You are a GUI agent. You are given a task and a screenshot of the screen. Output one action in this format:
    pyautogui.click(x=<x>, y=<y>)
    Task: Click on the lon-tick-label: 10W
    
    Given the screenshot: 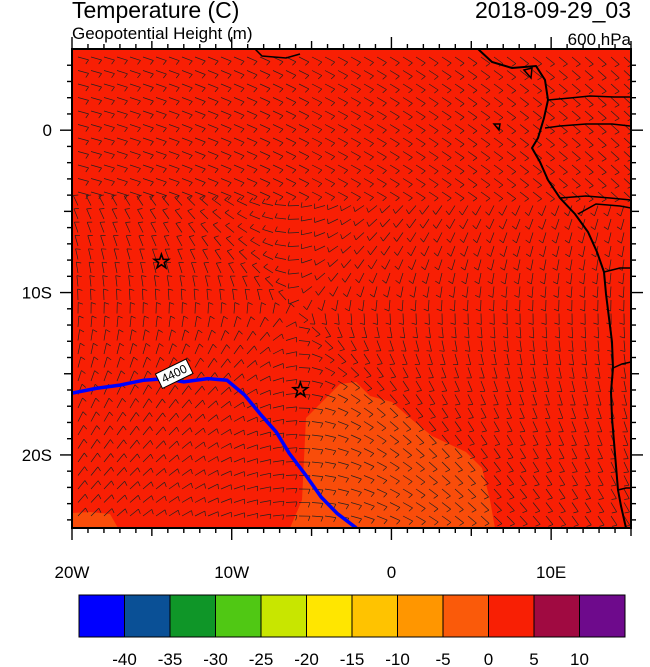 What is the action you would take?
    pyautogui.click(x=231, y=572)
    